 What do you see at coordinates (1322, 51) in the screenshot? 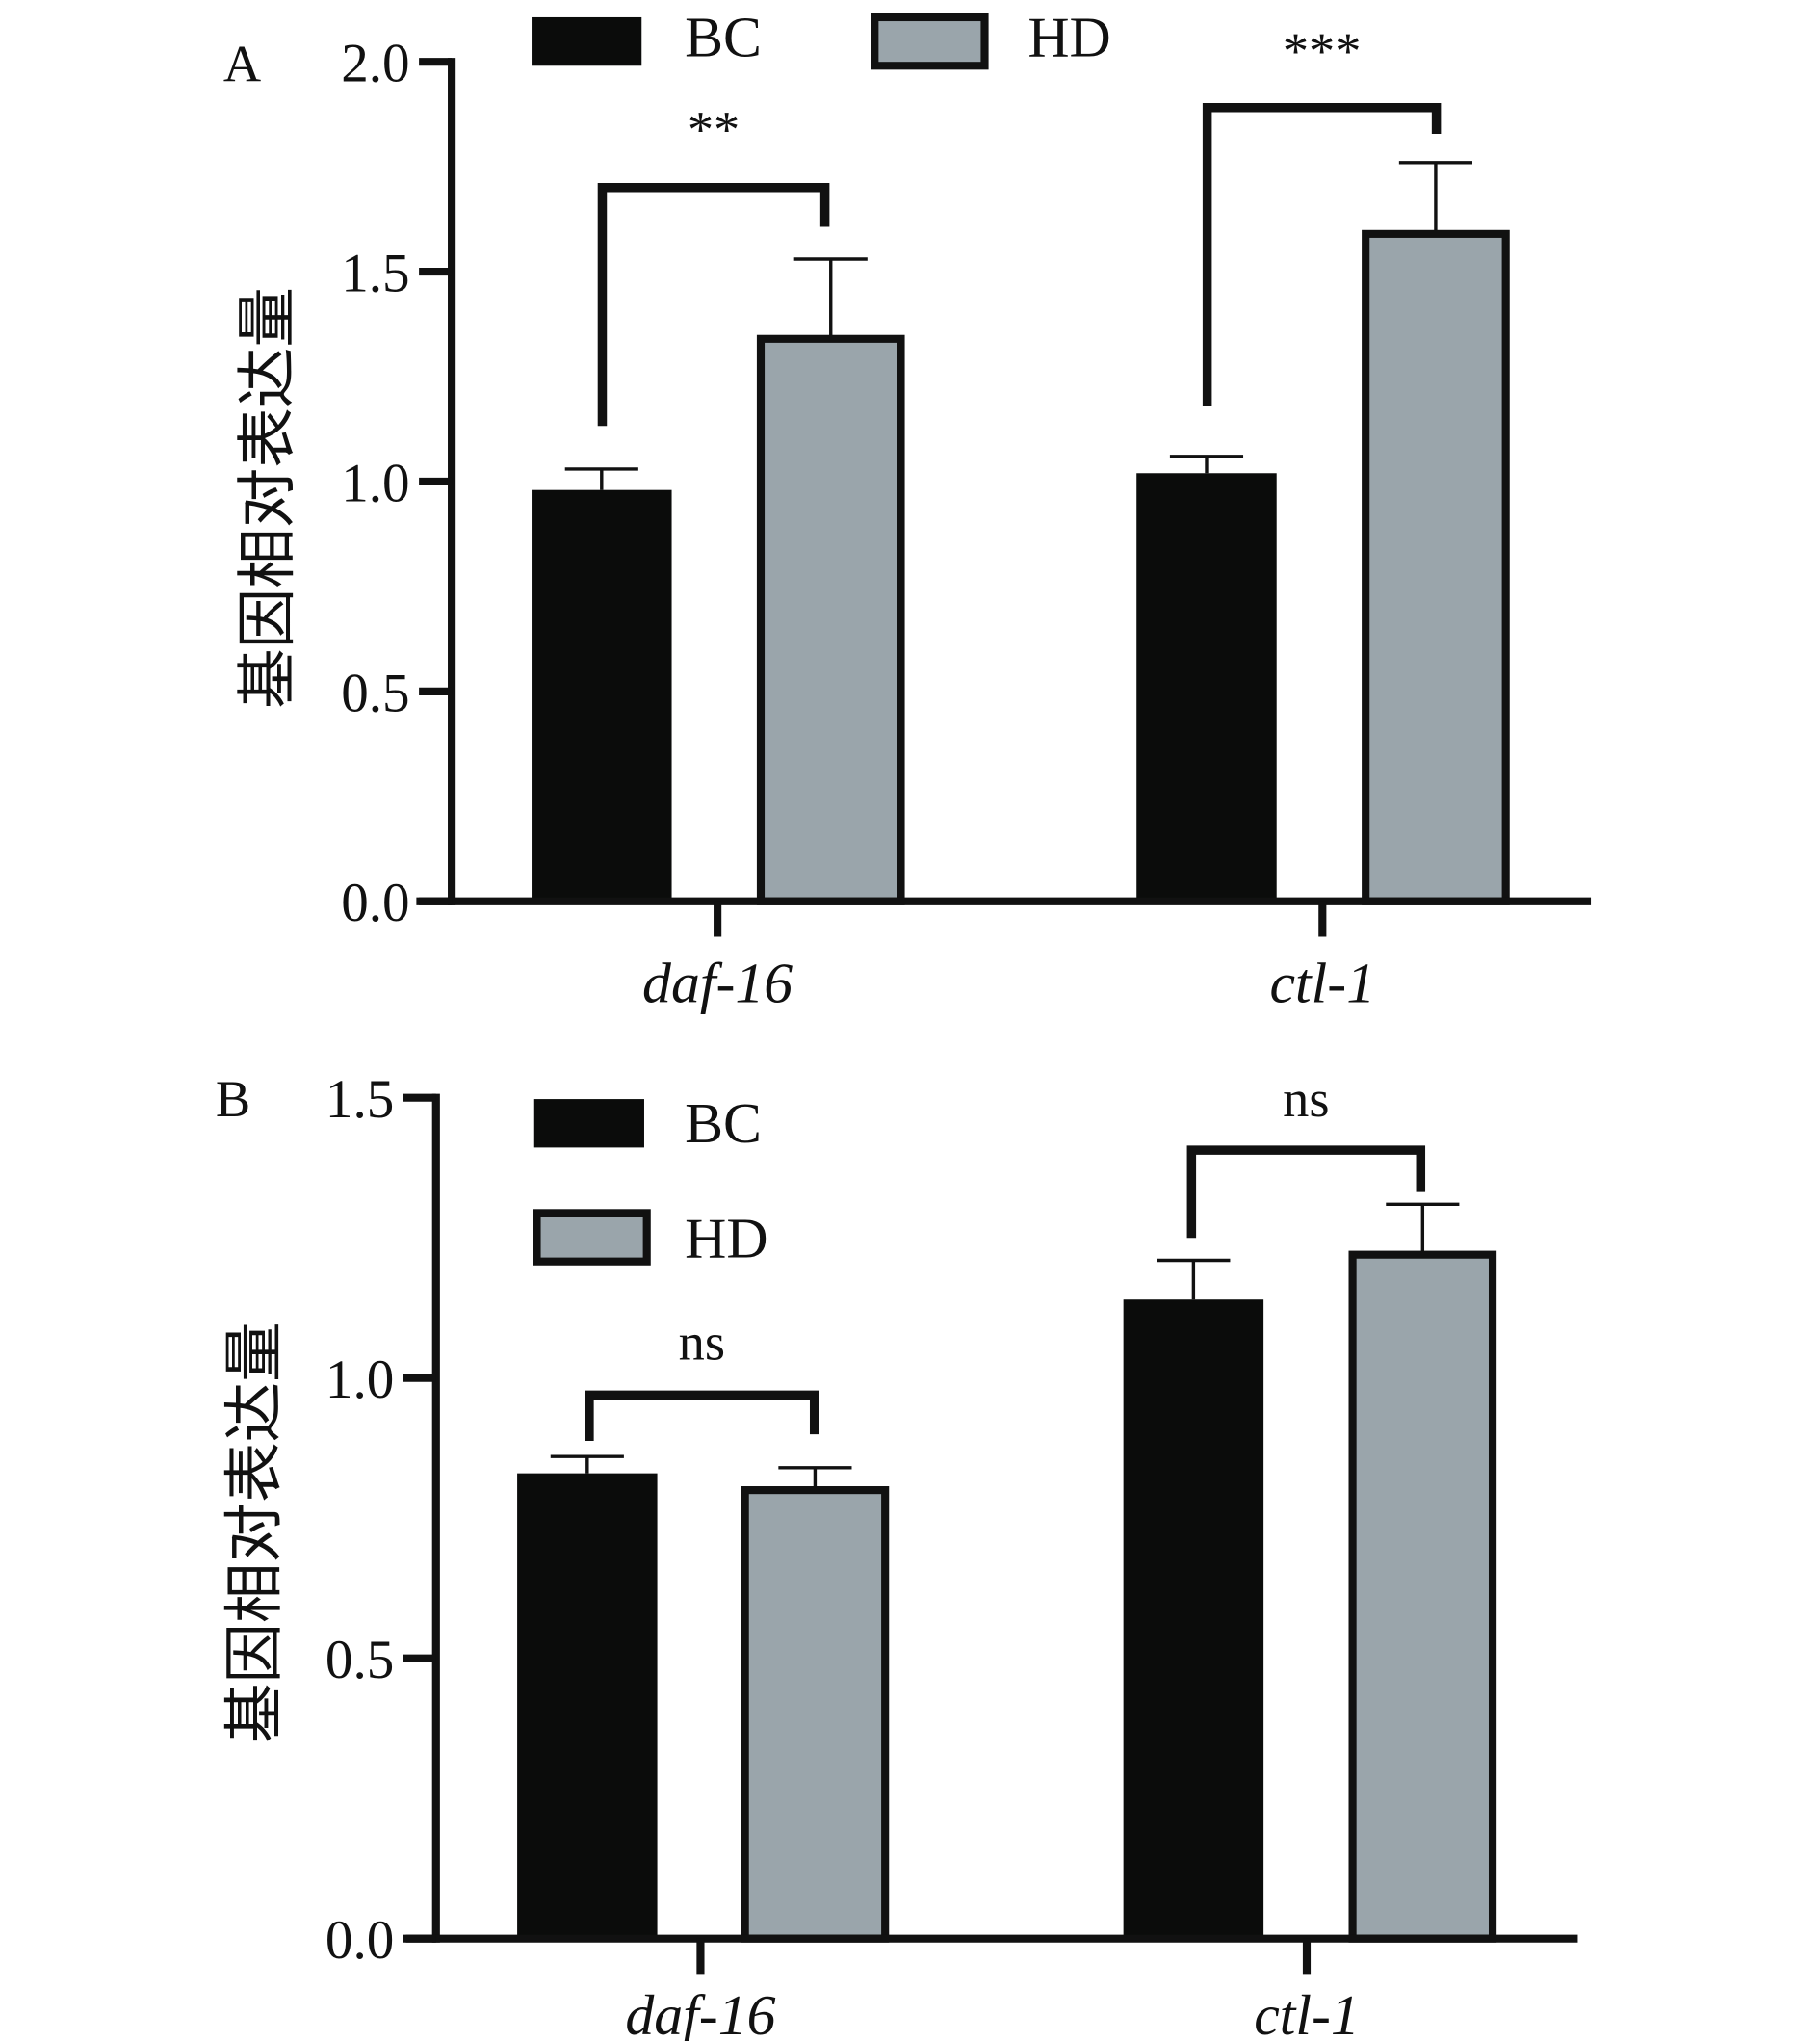
I see `significance-label: ***` at bounding box center [1322, 51].